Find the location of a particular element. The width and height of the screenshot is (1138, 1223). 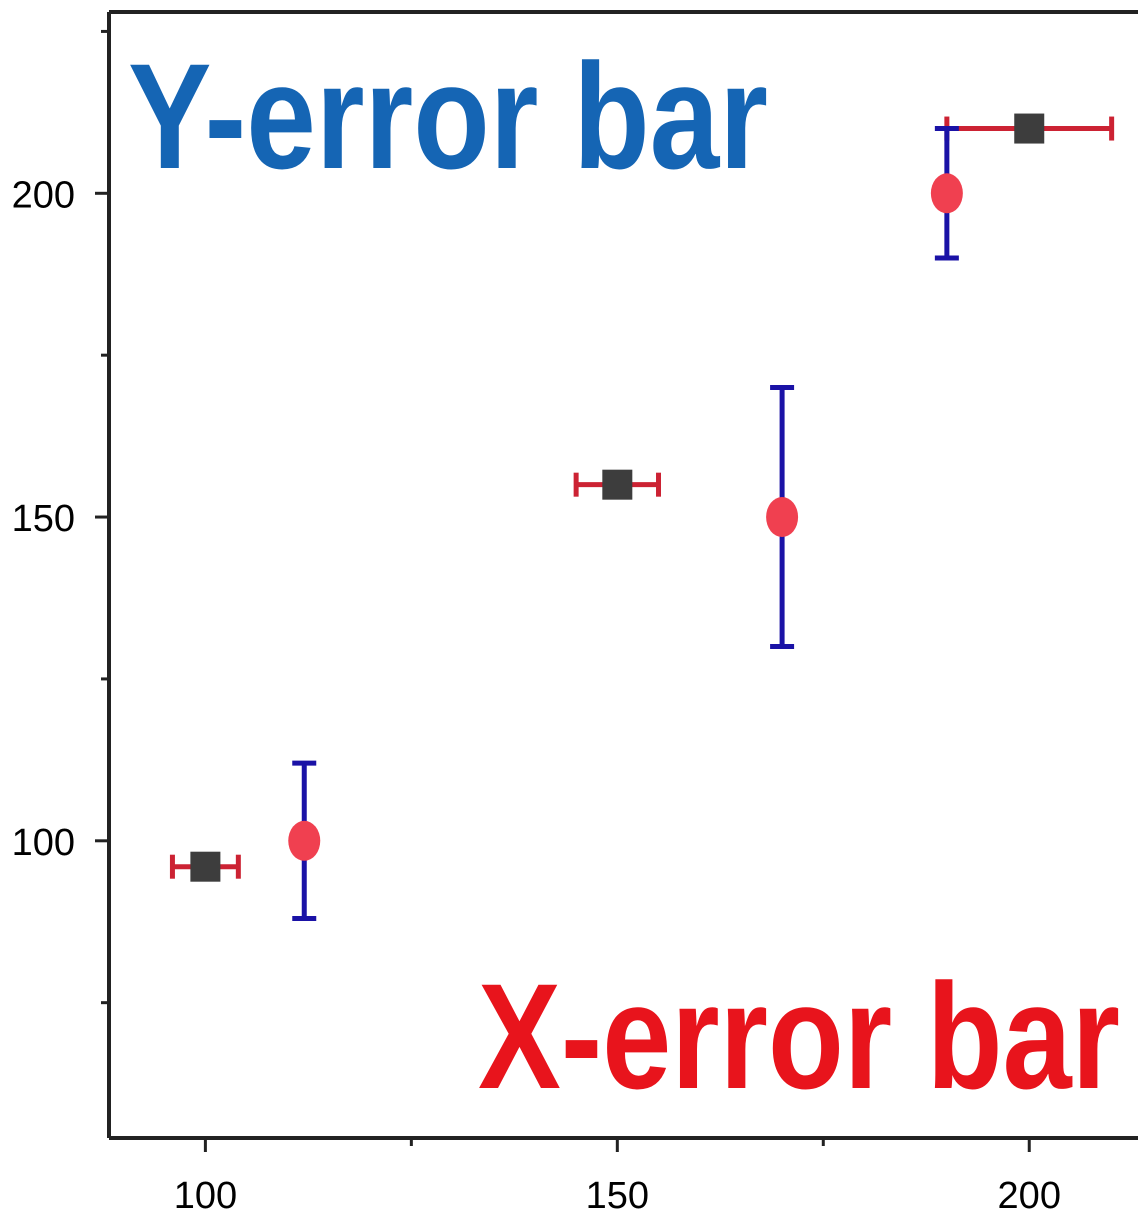

y-tick-label: 150 is located at coordinates (43, 519).